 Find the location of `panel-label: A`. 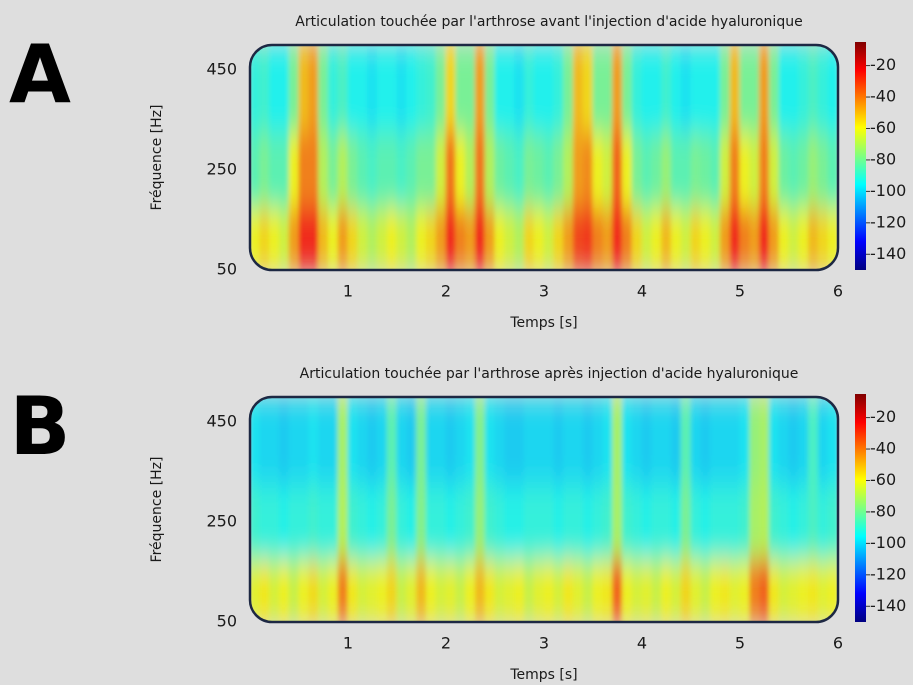

panel-label: A is located at coordinates (40, 74).